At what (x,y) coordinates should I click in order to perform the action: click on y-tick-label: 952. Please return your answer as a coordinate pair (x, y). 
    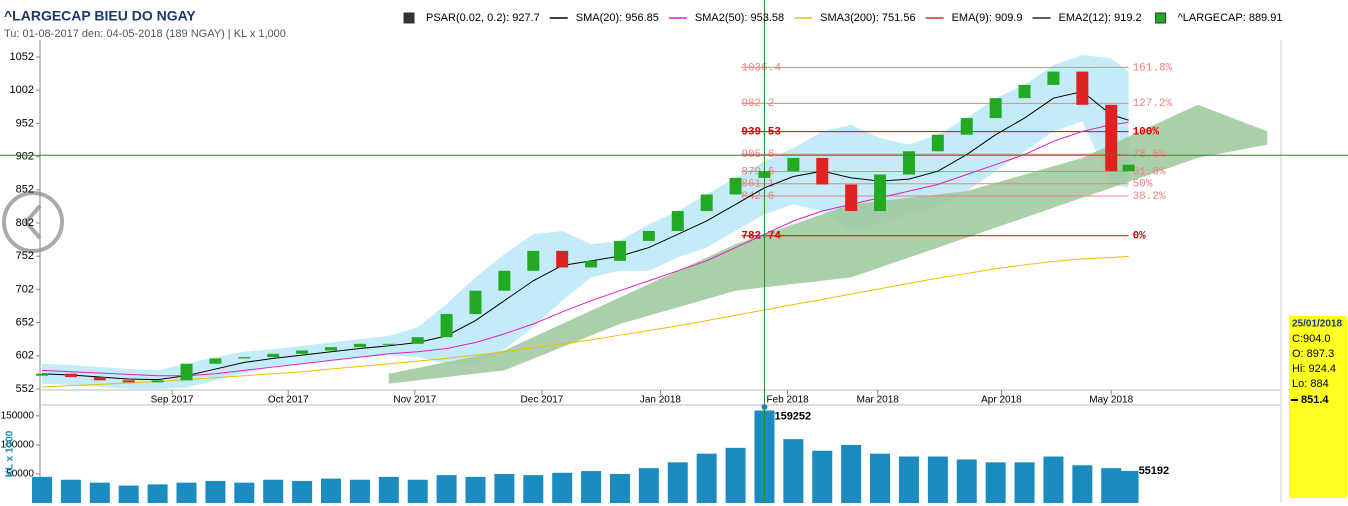
    Looking at the image, I should click on (25, 123).